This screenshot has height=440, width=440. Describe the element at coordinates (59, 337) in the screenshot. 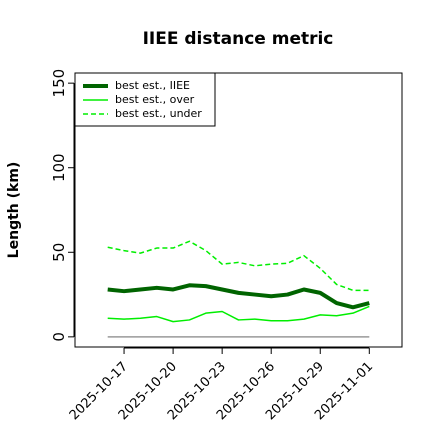

I see `y-tick-label: 0` at that location.